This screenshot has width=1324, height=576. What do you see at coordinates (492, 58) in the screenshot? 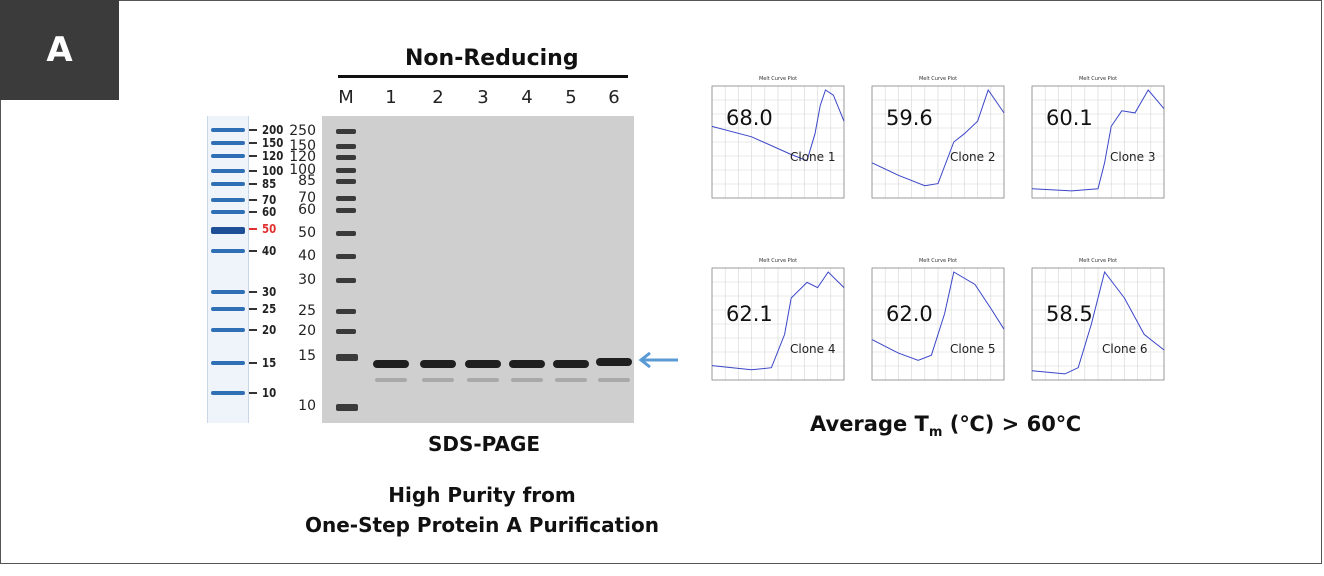
I see `gel-header: Non-Reducing` at bounding box center [492, 58].